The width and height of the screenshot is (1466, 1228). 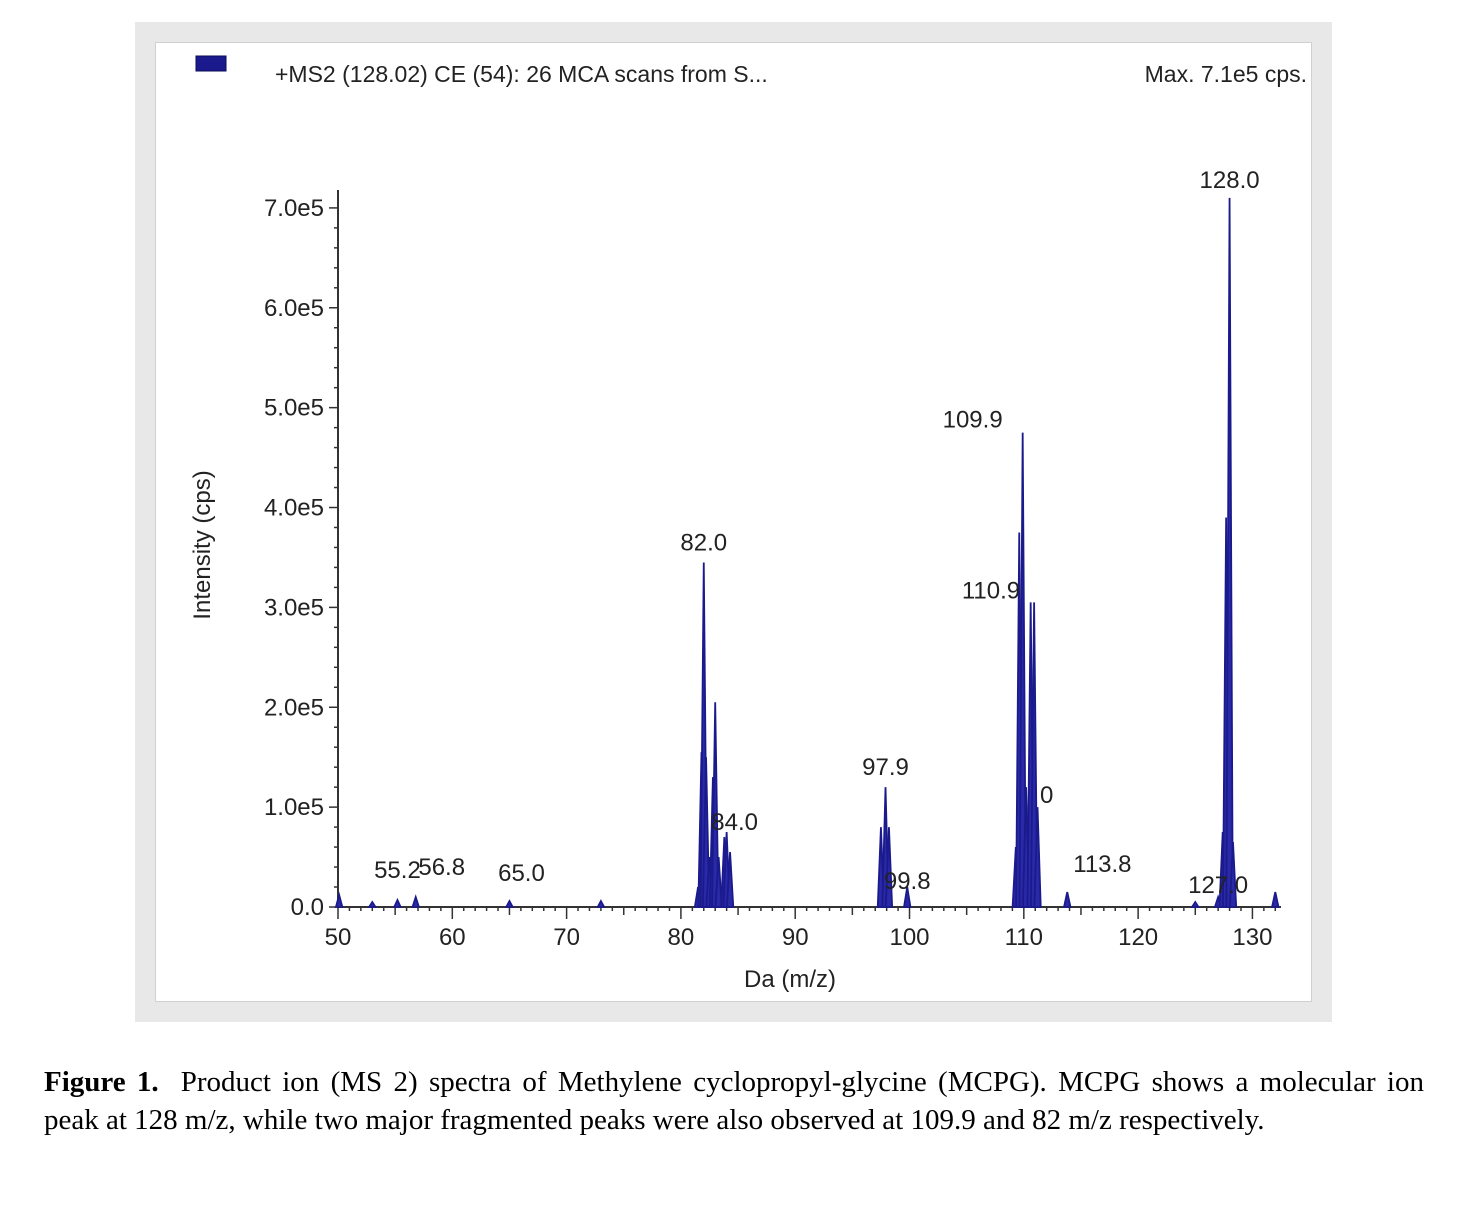 I want to click on peak-label: 127.0, so click(x=1218, y=885).